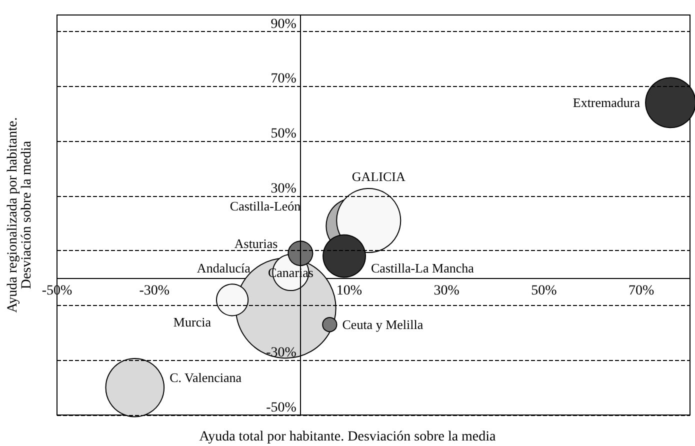 The image size is (695, 446). I want to click on y-tick-label: 30%, so click(283, 188).